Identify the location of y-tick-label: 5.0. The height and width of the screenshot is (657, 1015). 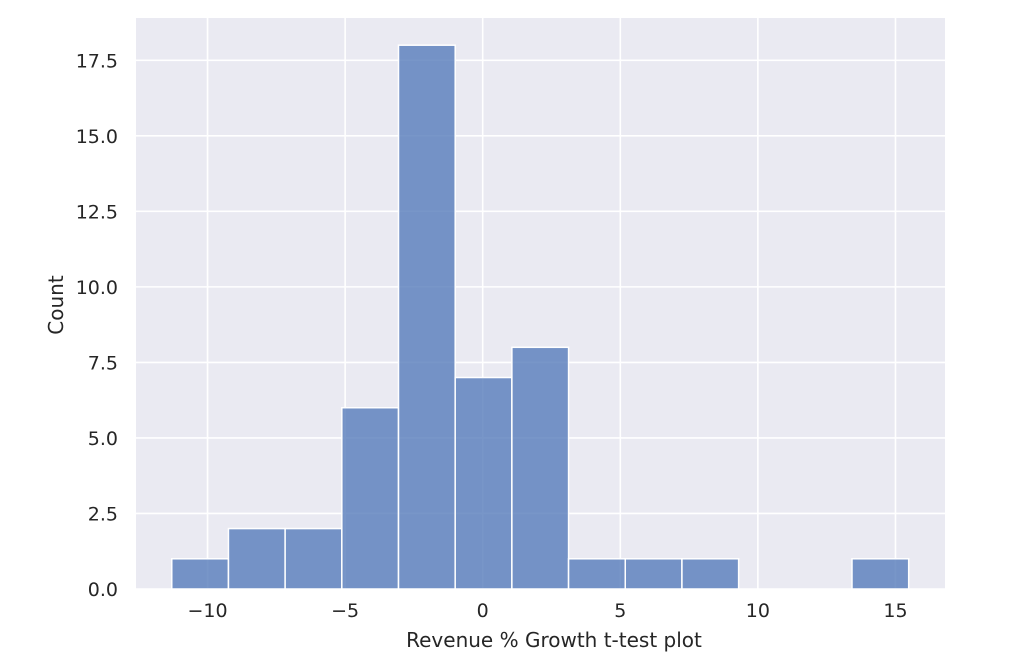
(103, 439).